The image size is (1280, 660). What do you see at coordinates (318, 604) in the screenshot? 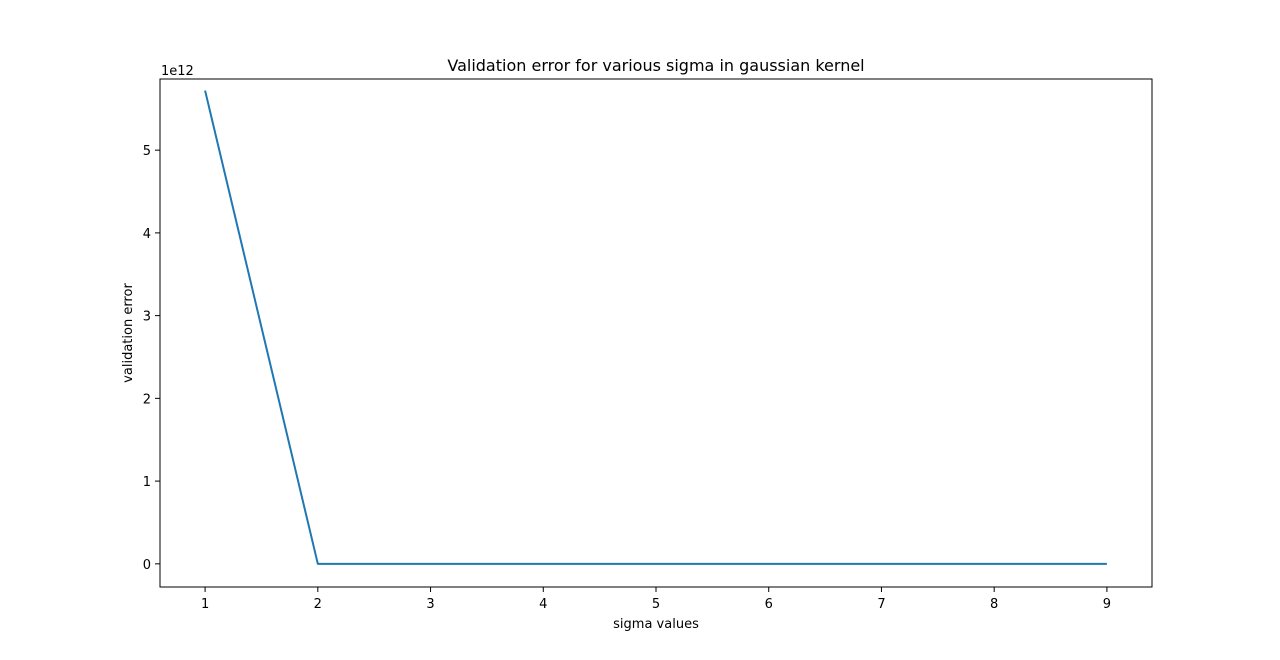
I see `x-tick-label: 2` at bounding box center [318, 604].